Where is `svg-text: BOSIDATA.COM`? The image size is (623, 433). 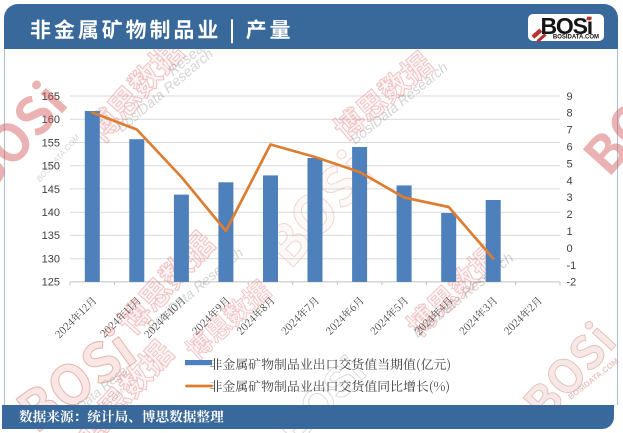
svg-text: BOSIDATA.COM is located at coordinates (576, 38).